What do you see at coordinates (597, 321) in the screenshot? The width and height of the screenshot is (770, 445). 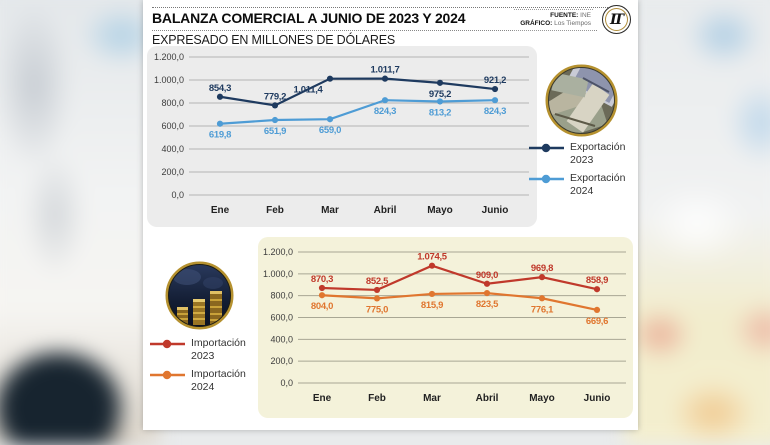 I see `svg-text: 669,6` at bounding box center [597, 321].